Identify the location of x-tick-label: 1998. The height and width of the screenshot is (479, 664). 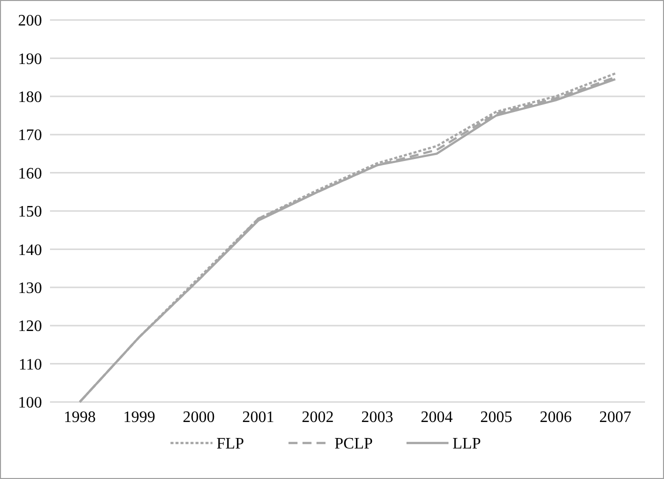
(80, 417).